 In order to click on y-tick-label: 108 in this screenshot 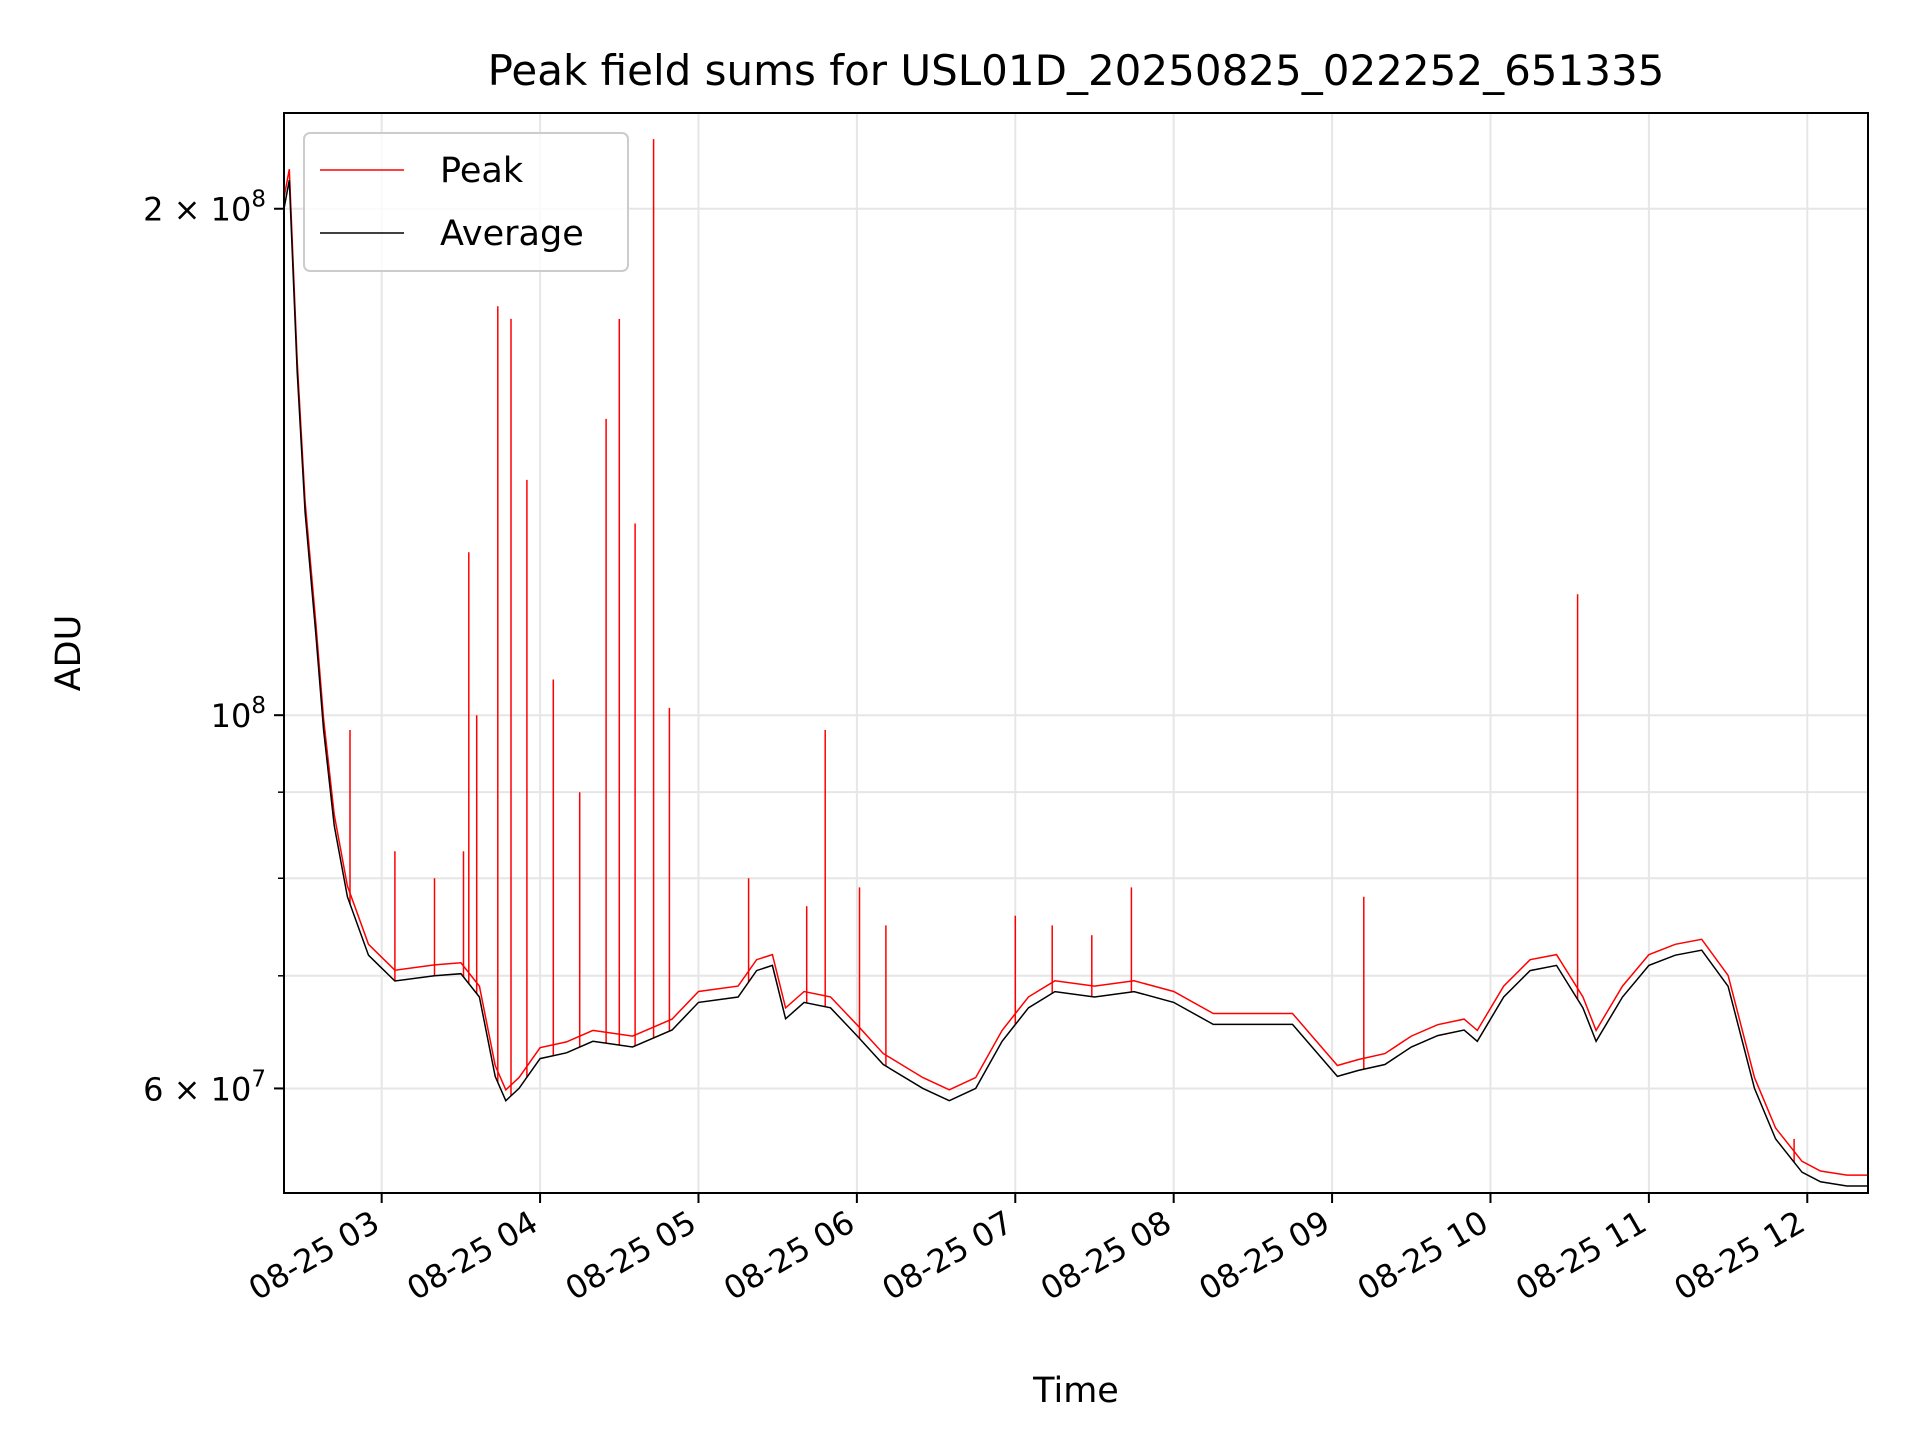, I will do `click(238, 714)`.